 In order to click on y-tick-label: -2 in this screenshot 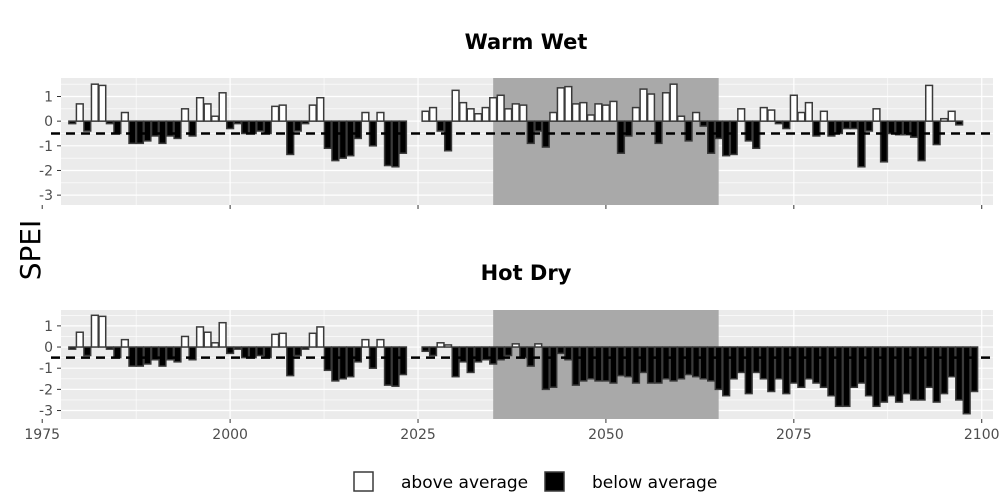, I will do `click(46, 171)`.